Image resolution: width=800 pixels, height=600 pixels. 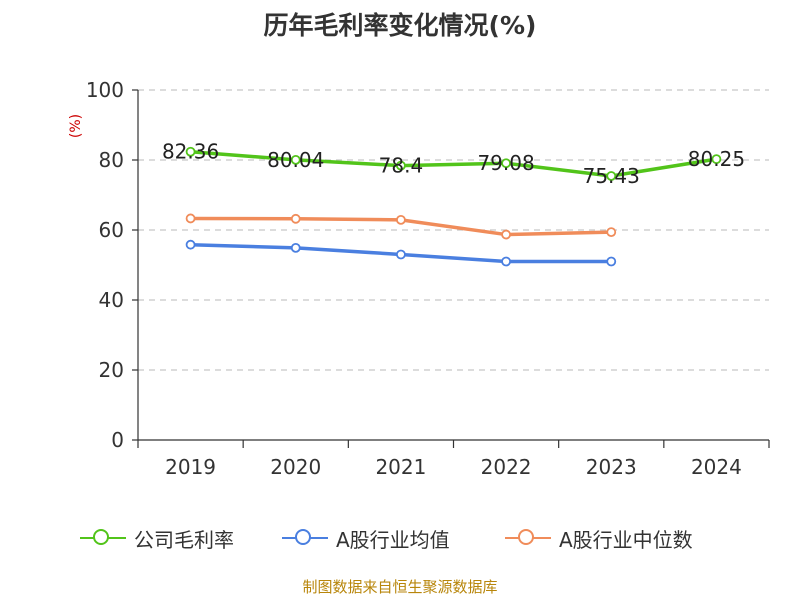 What do you see at coordinates (400, 467) in the screenshot?
I see `x-tick-label: 2021` at bounding box center [400, 467].